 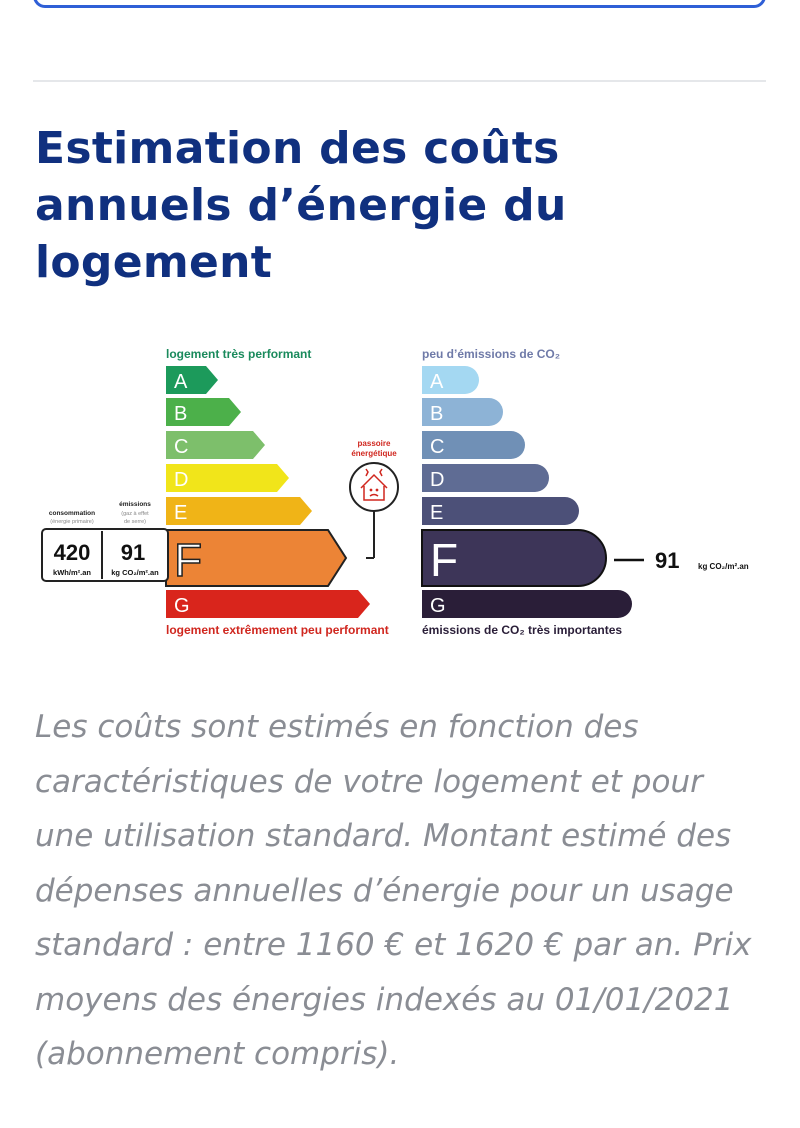 I want to click on climate-letter-c: C, so click(x=437, y=447).